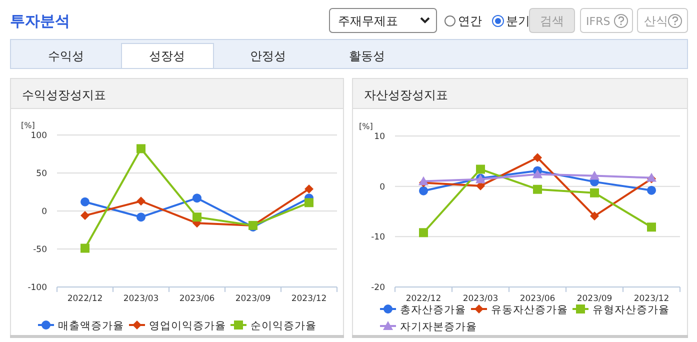 Image resolution: width=697 pixels, height=342 pixels. Describe the element at coordinates (40, 21) in the screenshot. I see `text: 투자분석` at that location.